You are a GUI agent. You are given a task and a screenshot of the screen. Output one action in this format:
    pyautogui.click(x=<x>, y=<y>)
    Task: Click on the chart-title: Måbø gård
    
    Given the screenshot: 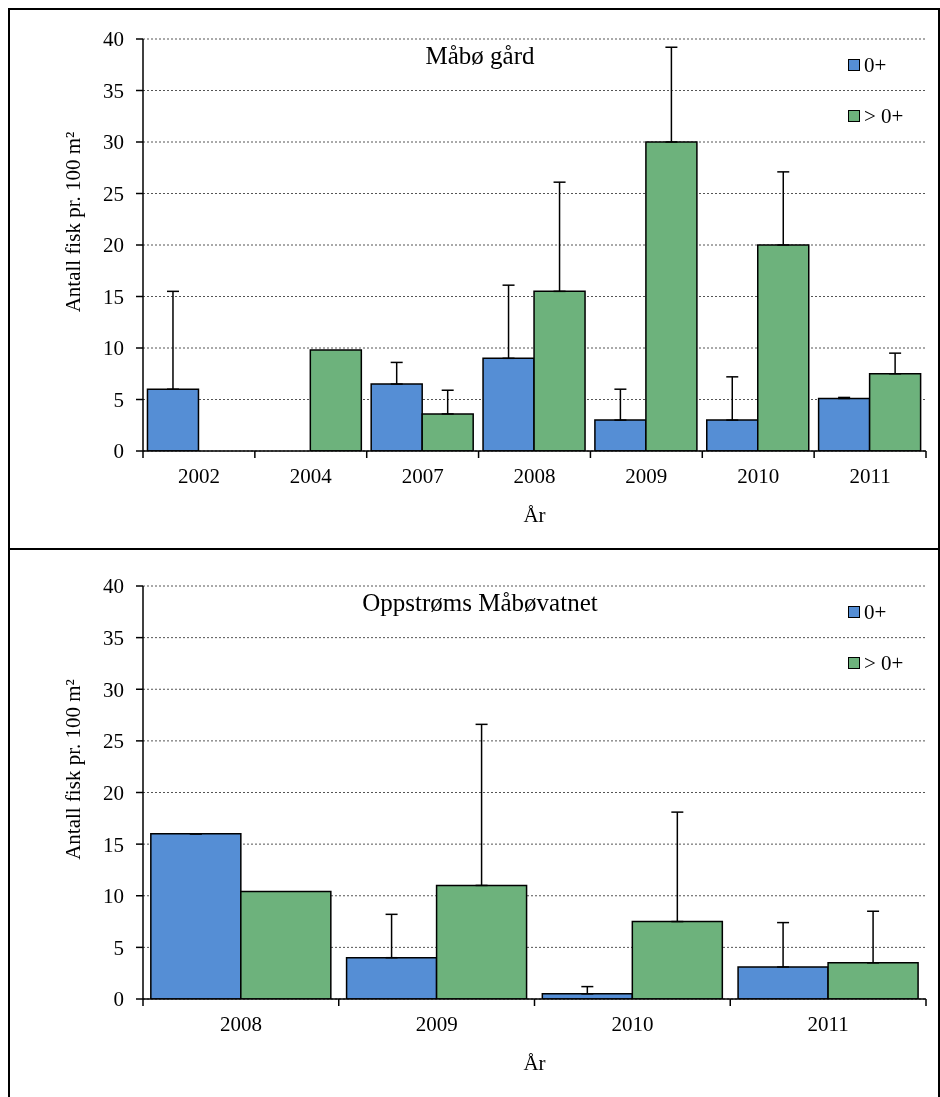 What is the action you would take?
    pyautogui.click(x=480, y=56)
    